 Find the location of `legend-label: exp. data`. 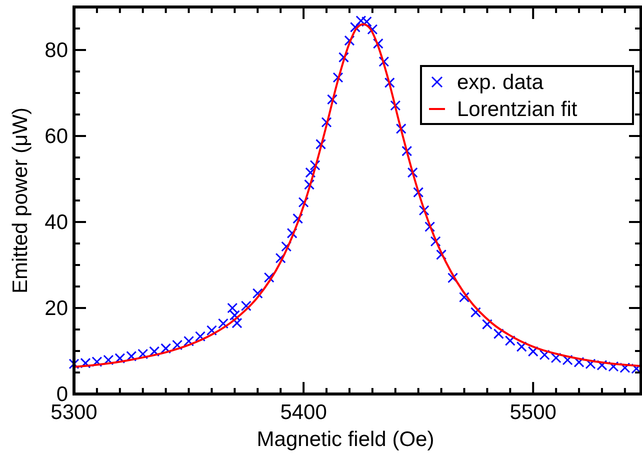

legend-label: exp. data is located at coordinates (500, 82).